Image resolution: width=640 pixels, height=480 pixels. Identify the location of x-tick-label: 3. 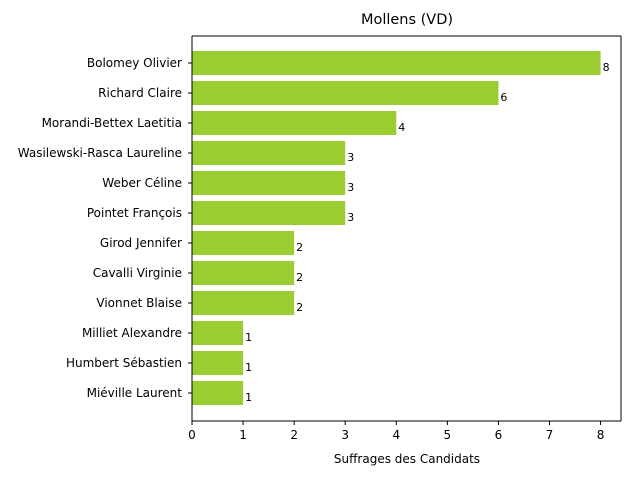
(345, 435).